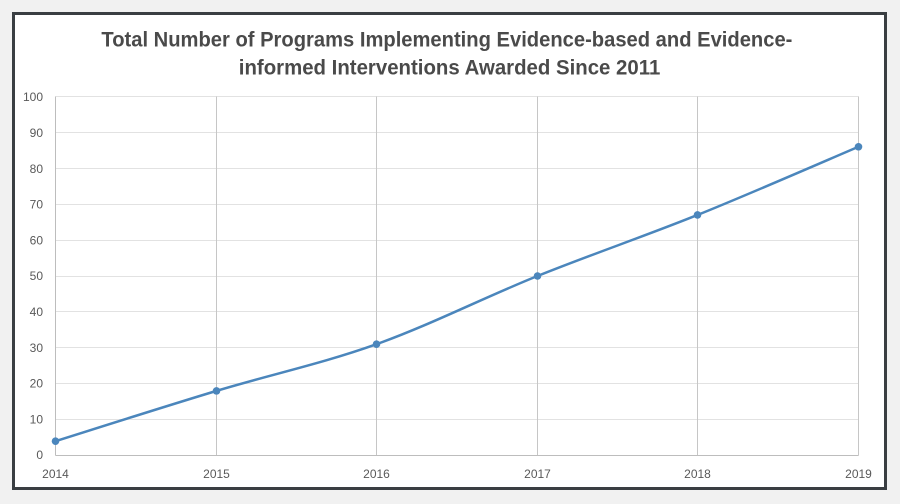 The height and width of the screenshot is (504, 900). Describe the element at coordinates (37, 384) in the screenshot. I see `svg-text: 20` at that location.